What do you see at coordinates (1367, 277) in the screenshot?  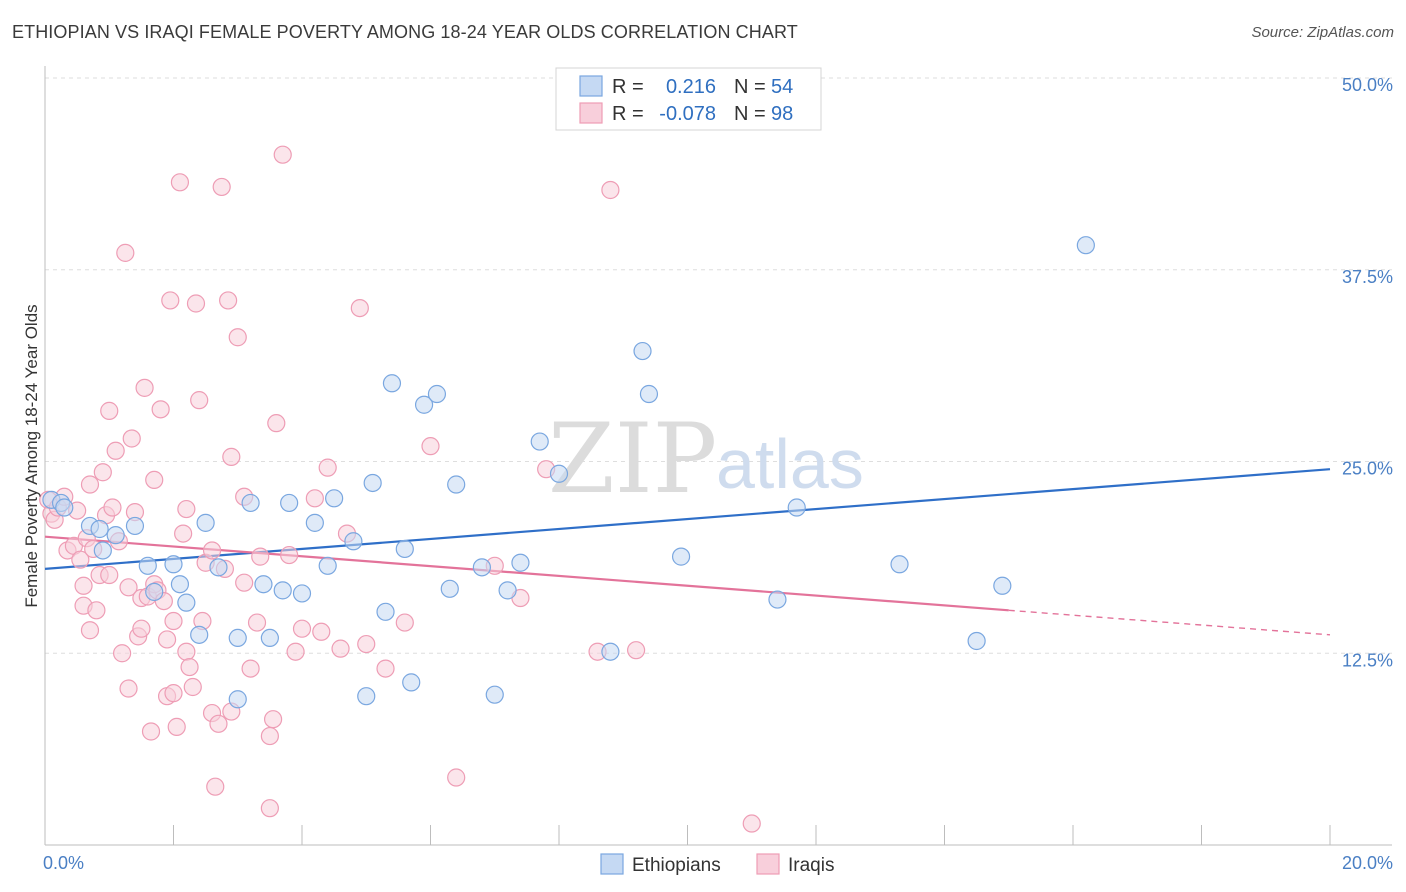 I see `y-tick-label: 37.5%` at bounding box center [1367, 277].